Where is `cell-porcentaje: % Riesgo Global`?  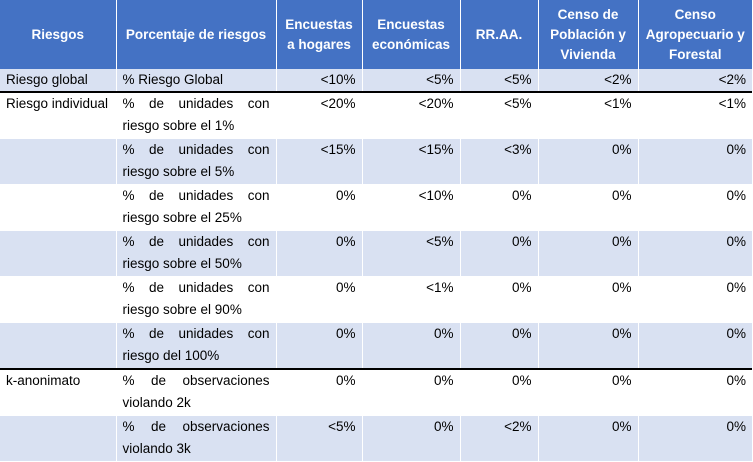 cell-porcentaje: % Riesgo Global is located at coordinates (196, 81).